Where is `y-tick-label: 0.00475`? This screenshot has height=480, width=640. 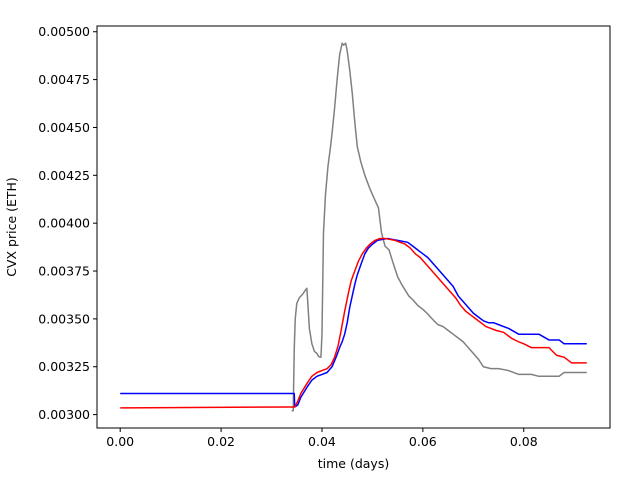
y-tick-label: 0.00475 is located at coordinates (64, 79).